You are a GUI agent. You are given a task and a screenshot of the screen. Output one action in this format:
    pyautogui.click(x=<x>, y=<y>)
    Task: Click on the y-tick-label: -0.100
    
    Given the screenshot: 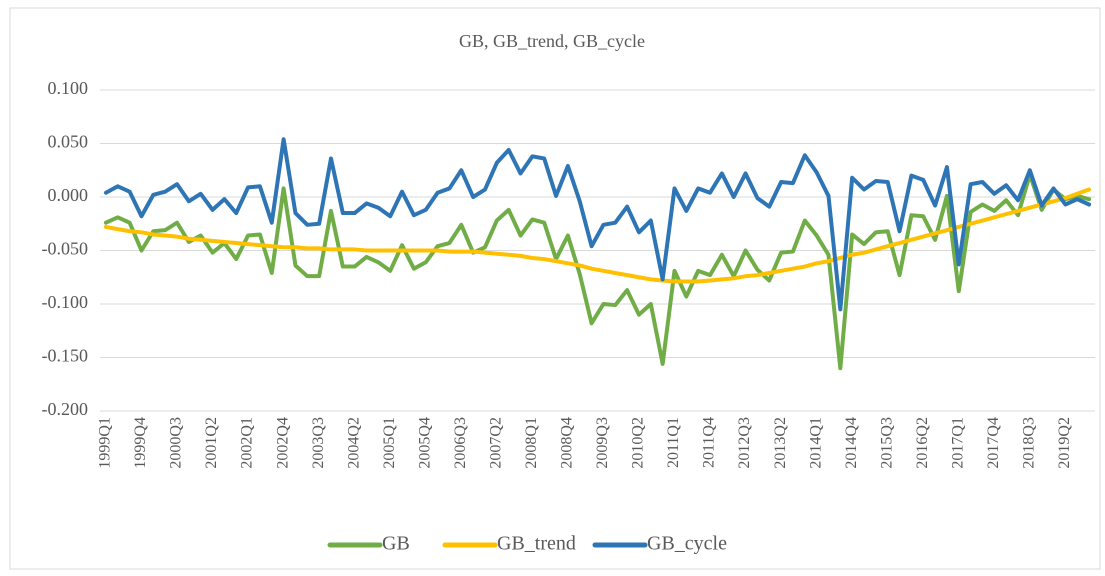 What is the action you would take?
    pyautogui.click(x=65, y=302)
    